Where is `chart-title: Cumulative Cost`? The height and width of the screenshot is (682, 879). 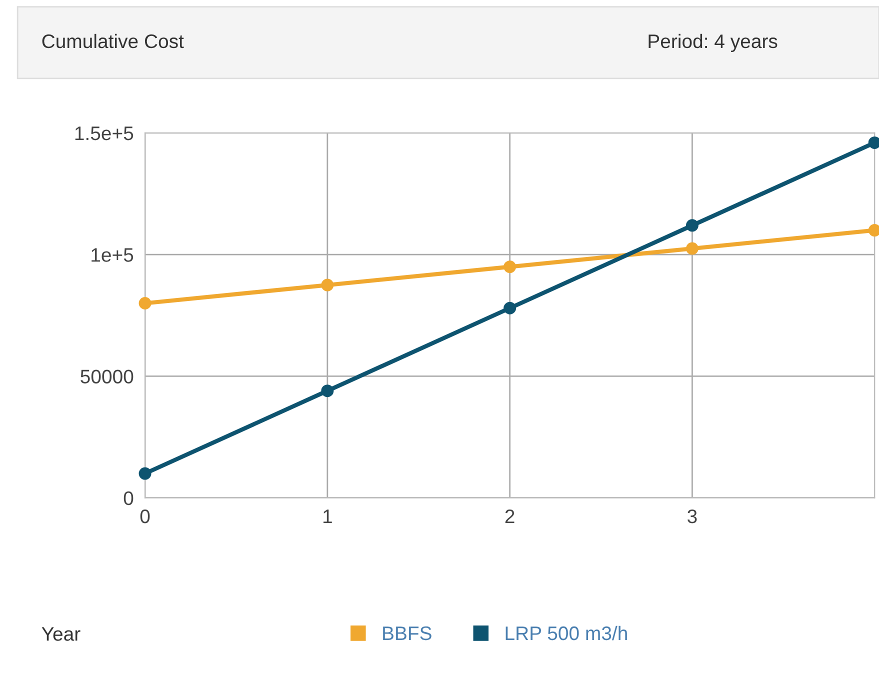
chart-title: Cumulative Cost is located at coordinates (113, 41).